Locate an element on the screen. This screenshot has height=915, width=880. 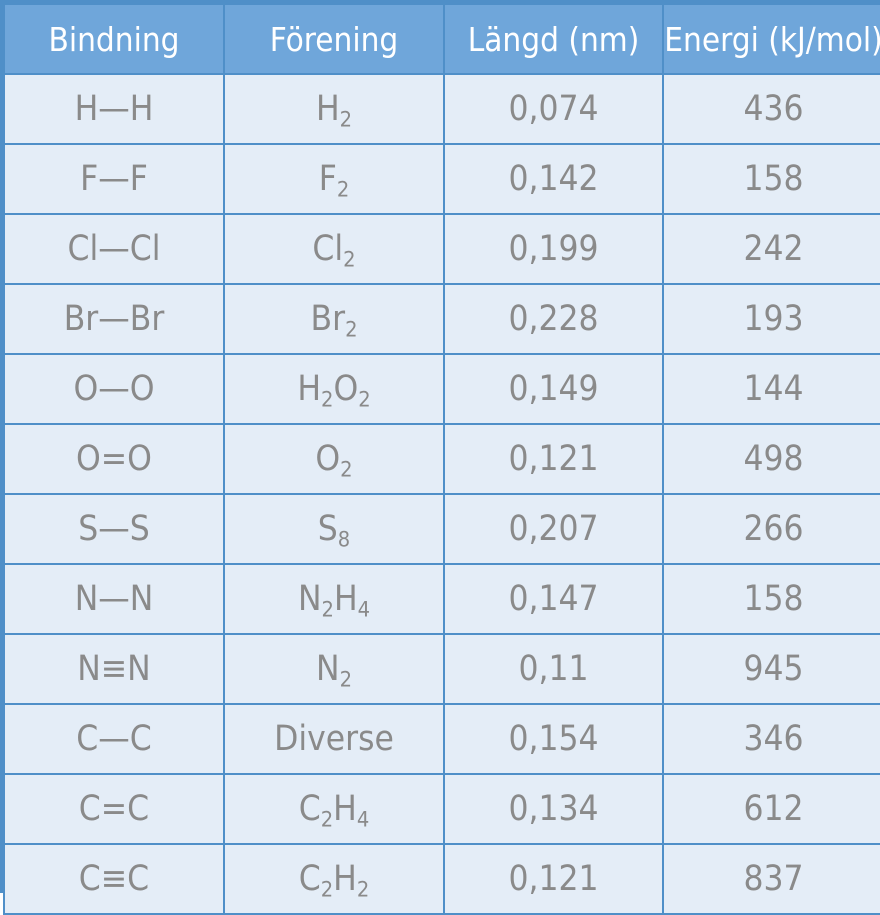
cell-compound: F2 is located at coordinates (334, 179).